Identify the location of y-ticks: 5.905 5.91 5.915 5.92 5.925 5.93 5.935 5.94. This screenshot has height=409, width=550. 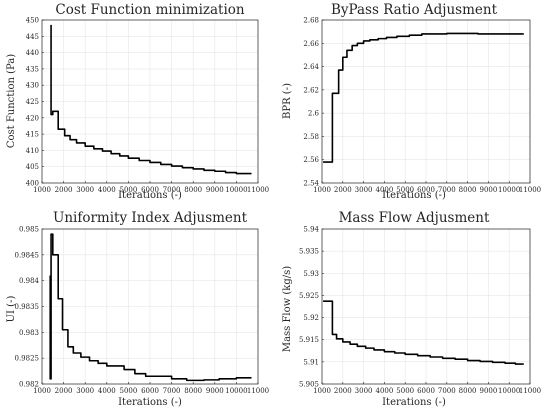
(311, 307).